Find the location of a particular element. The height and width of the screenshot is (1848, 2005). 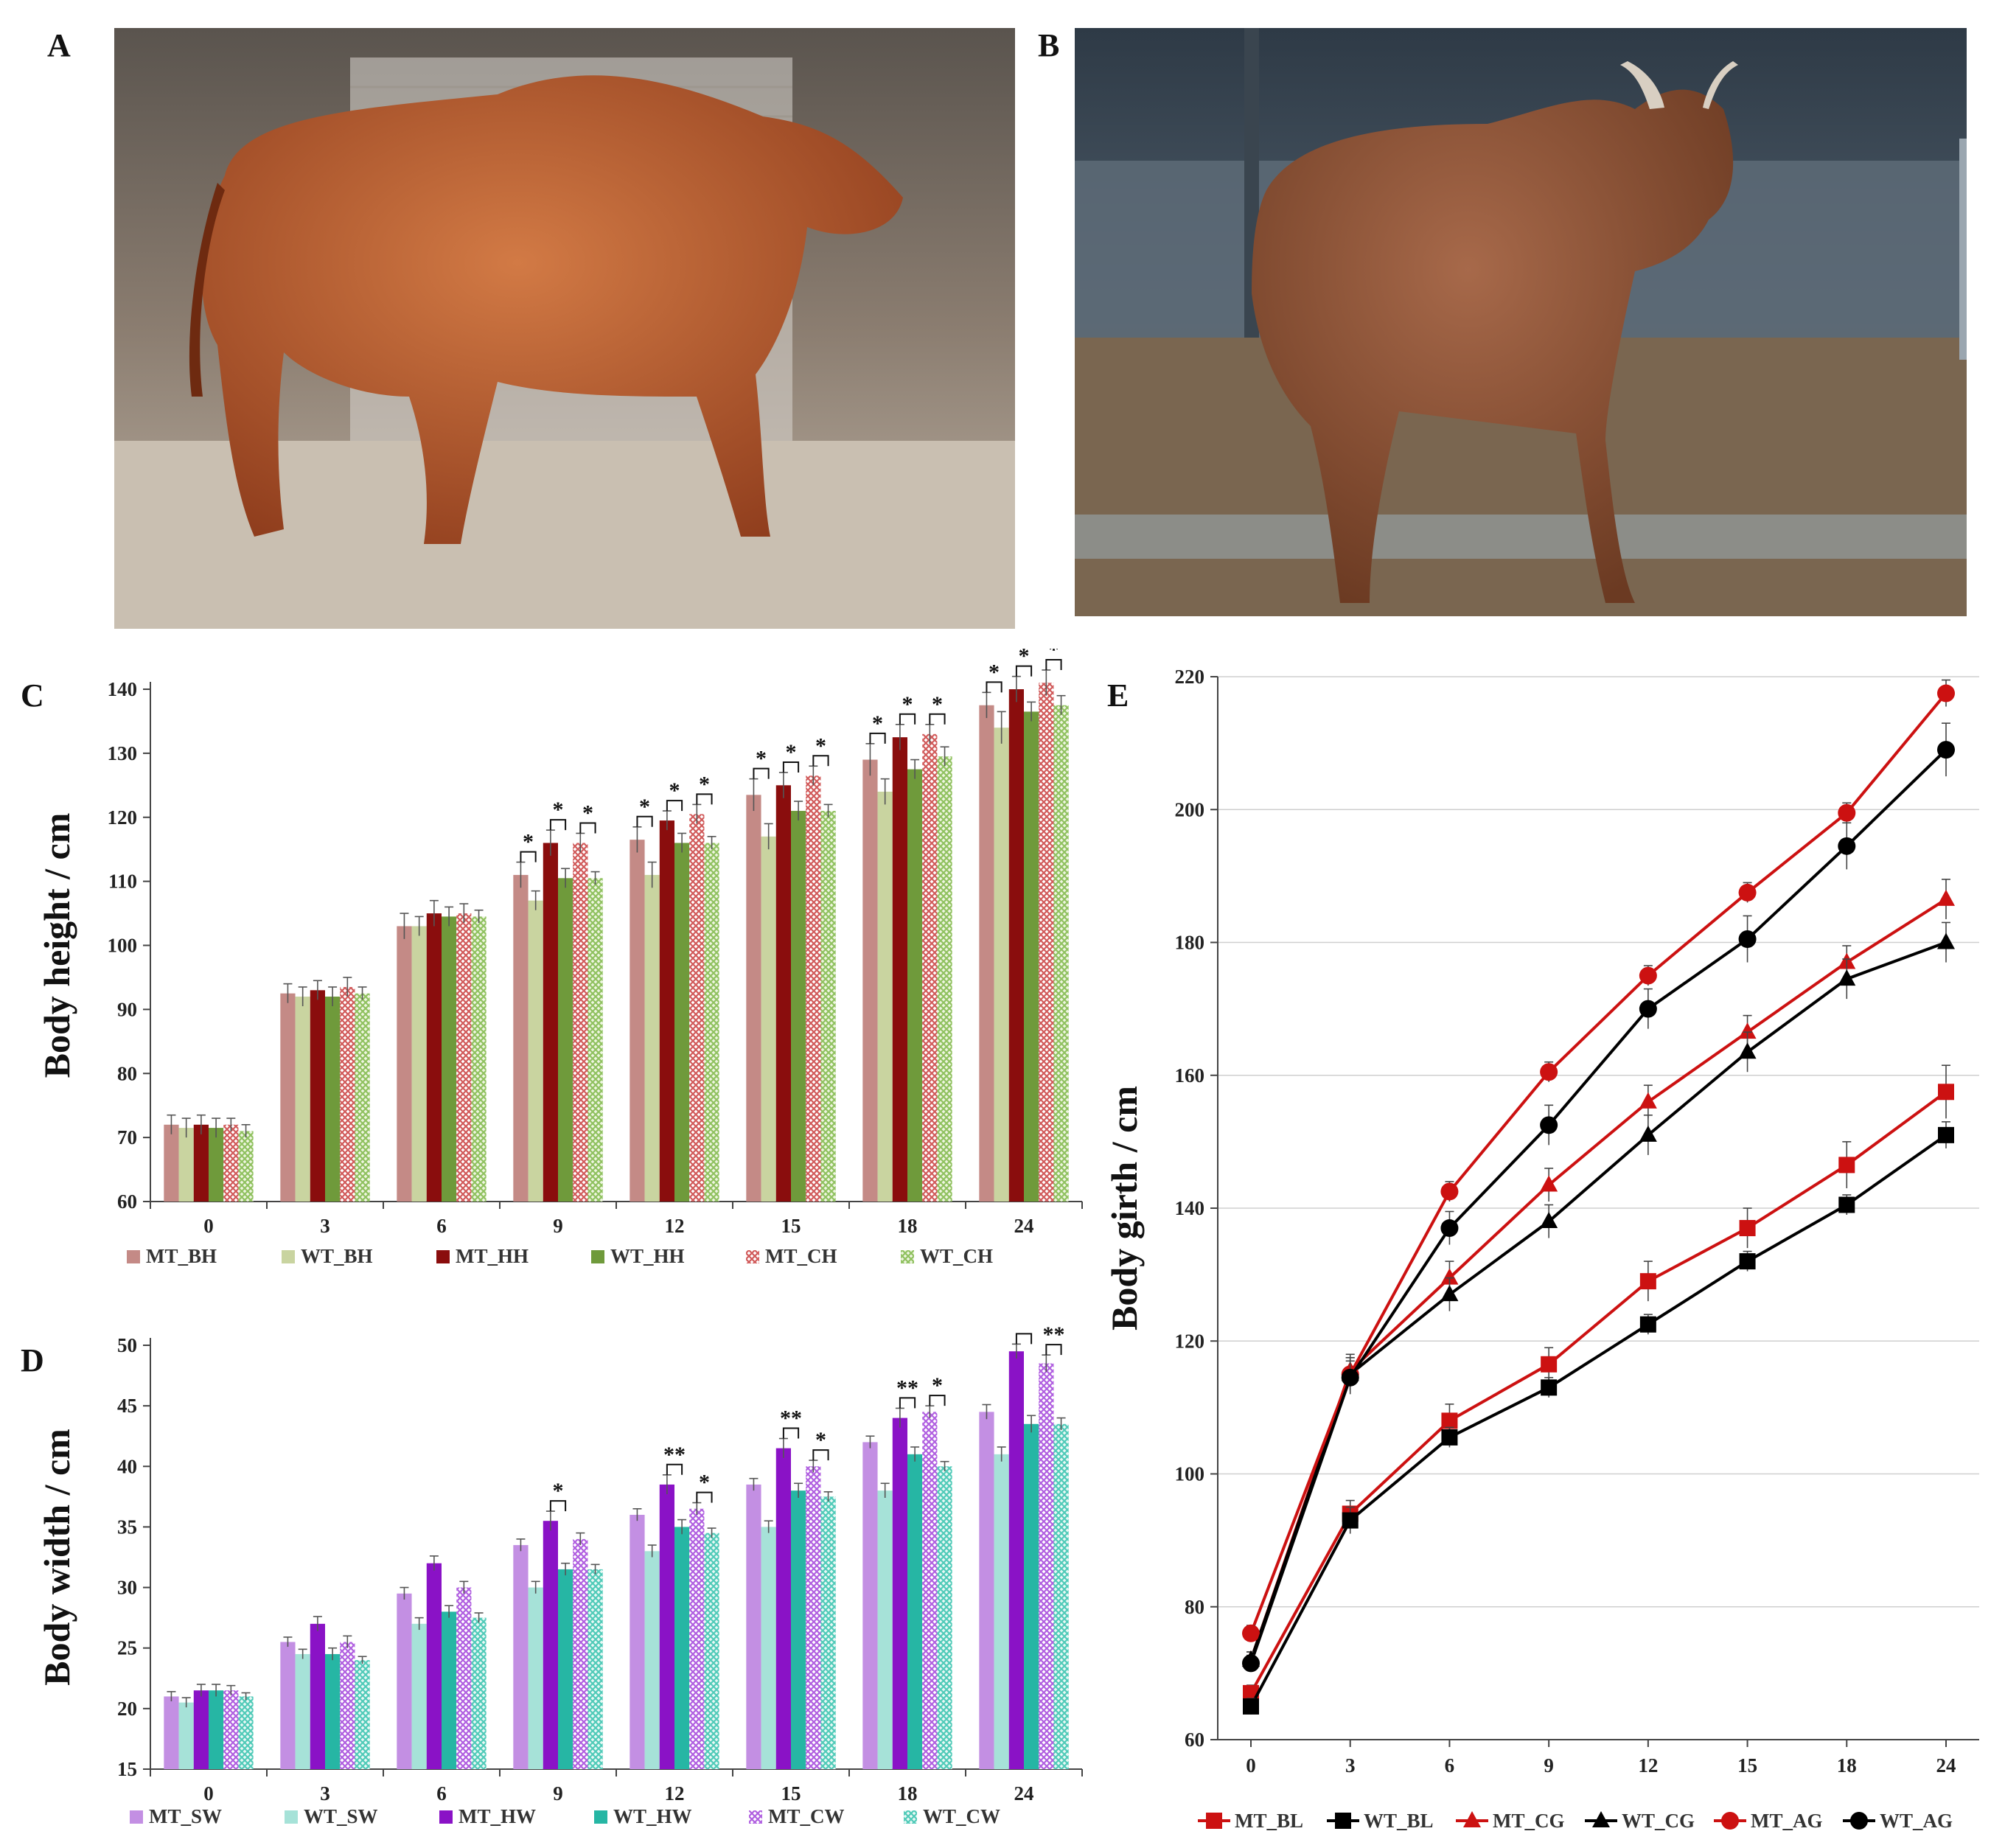

legend-label-wt_ch: WT_CH is located at coordinates (957, 1256).